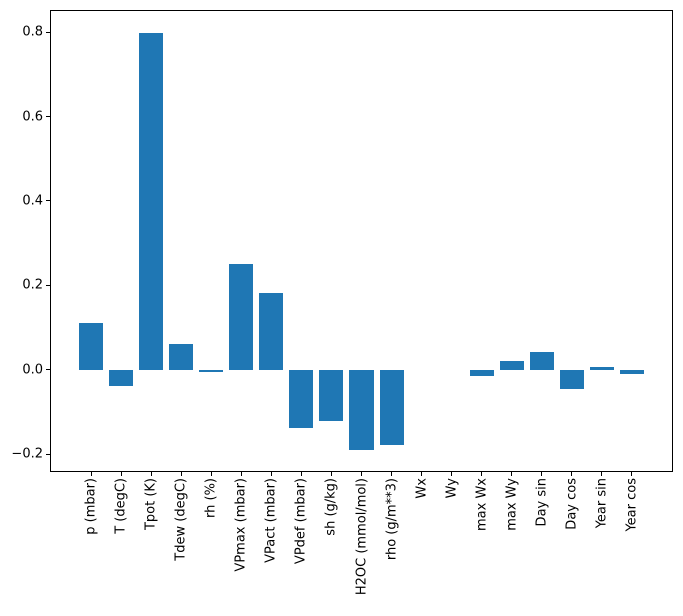  What do you see at coordinates (32, 285) in the screenshot?
I see `y-tick-label: 0.2` at bounding box center [32, 285].